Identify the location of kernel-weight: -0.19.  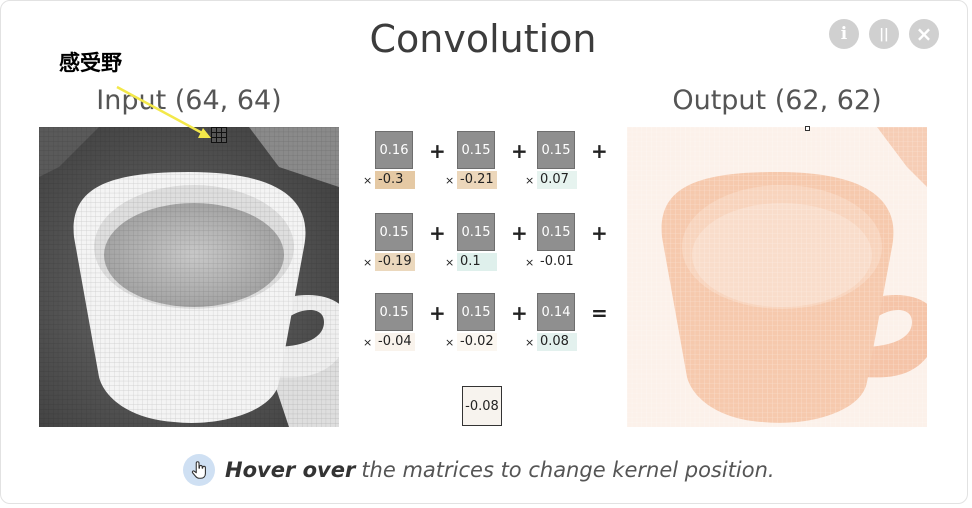
(395, 262).